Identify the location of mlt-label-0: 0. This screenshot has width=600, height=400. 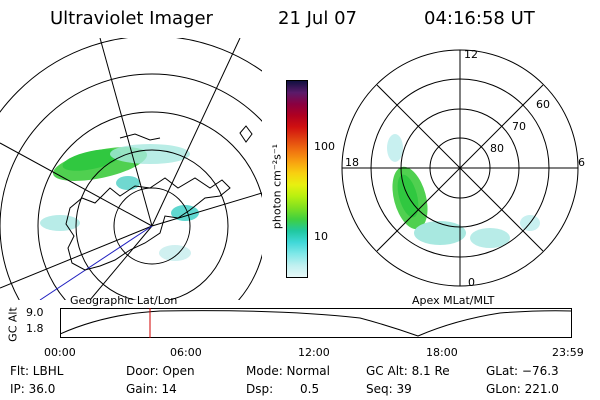
(471, 282).